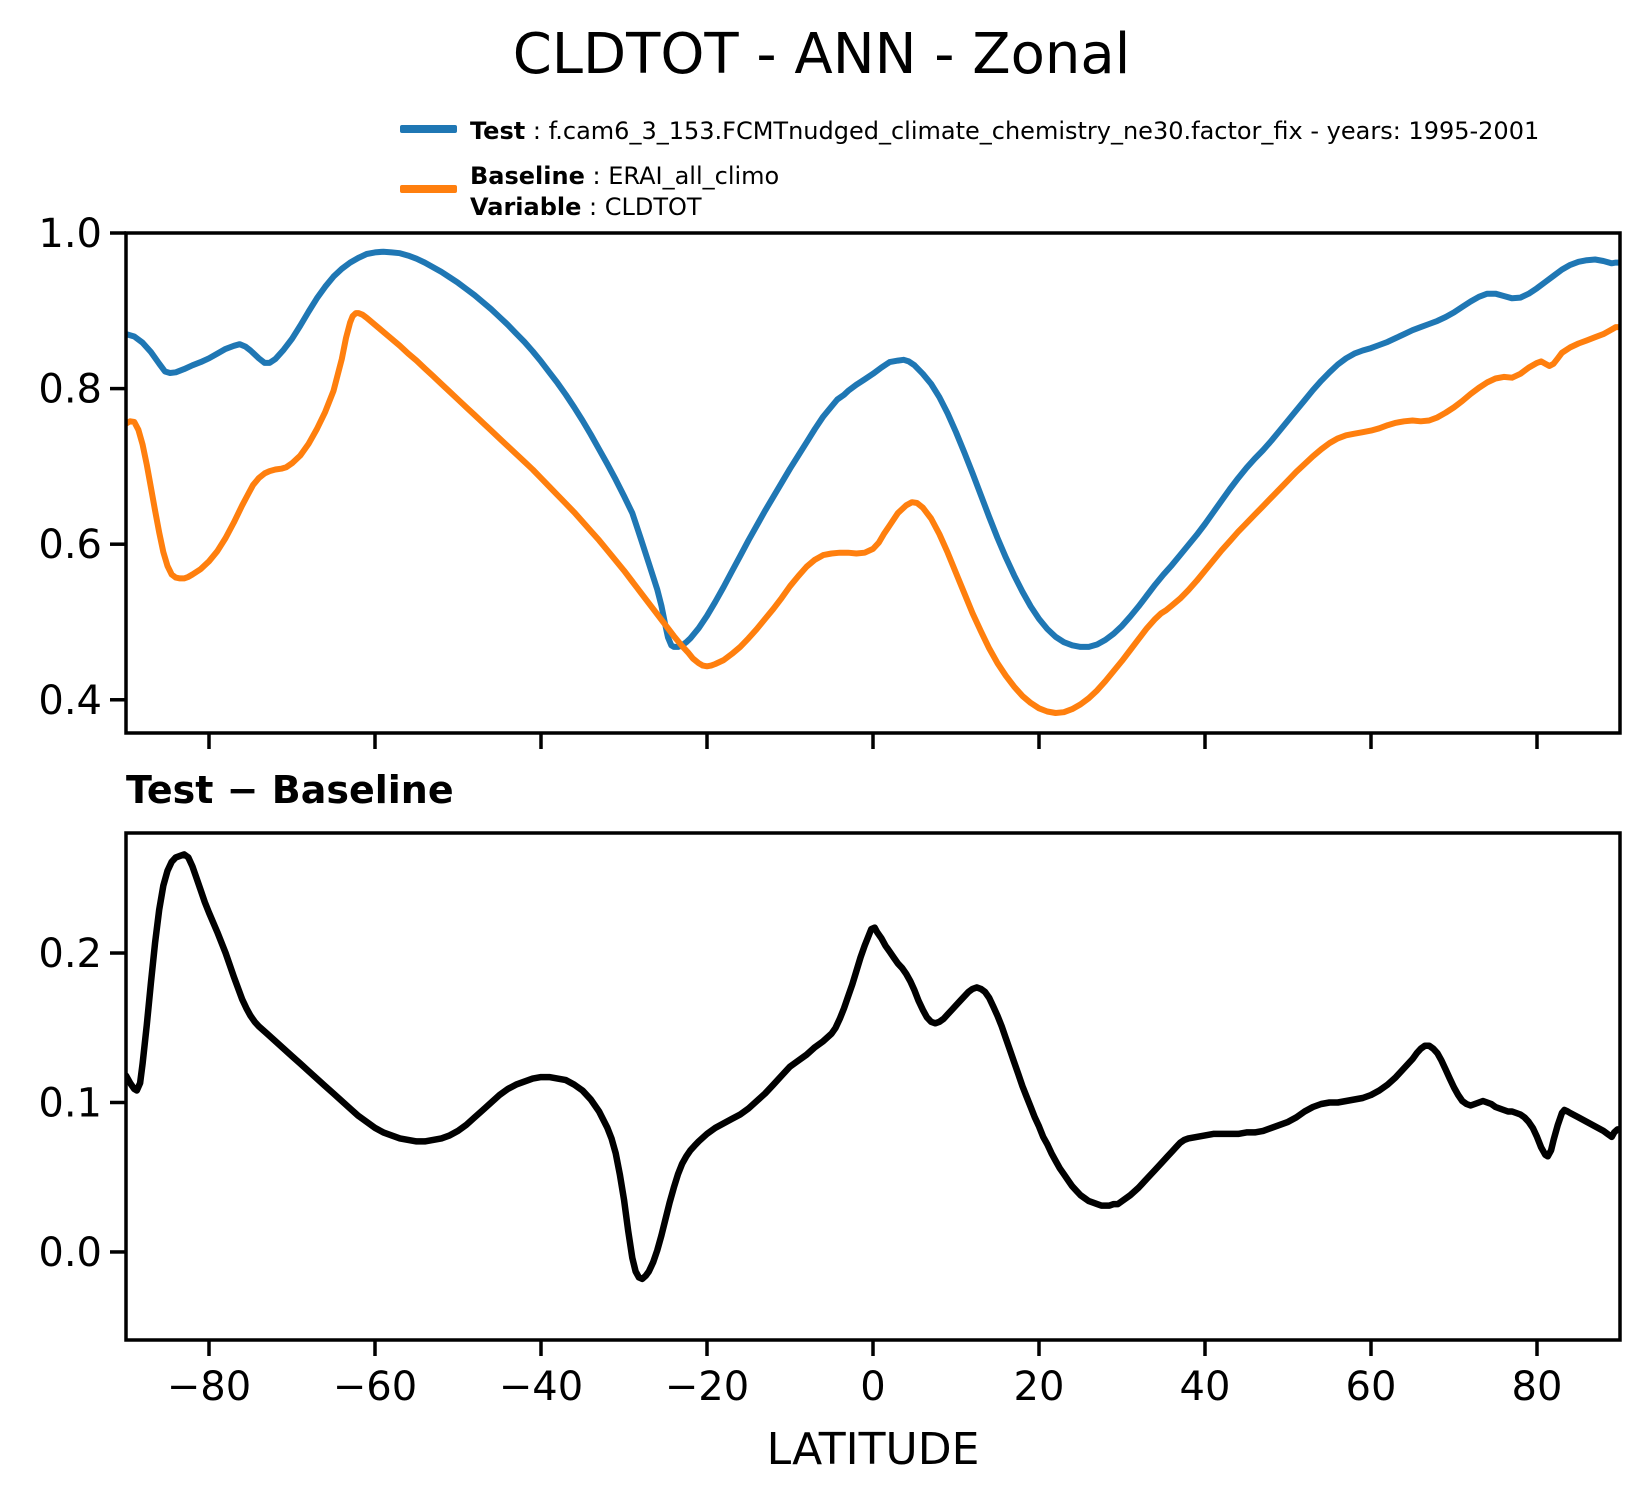 The image size is (1643, 1496). What do you see at coordinates (209, 1387) in the screenshot?
I see `x-tick-label: −80` at bounding box center [209, 1387].